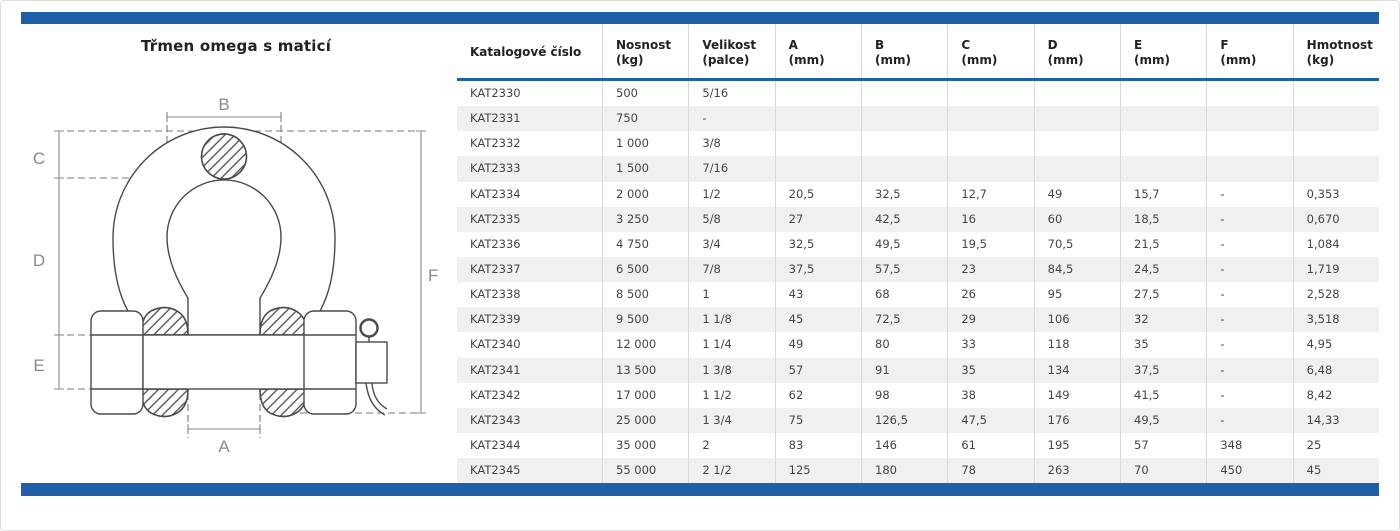  Describe the element at coordinates (731, 144) in the screenshot. I see `table-cell: 3/8` at that location.